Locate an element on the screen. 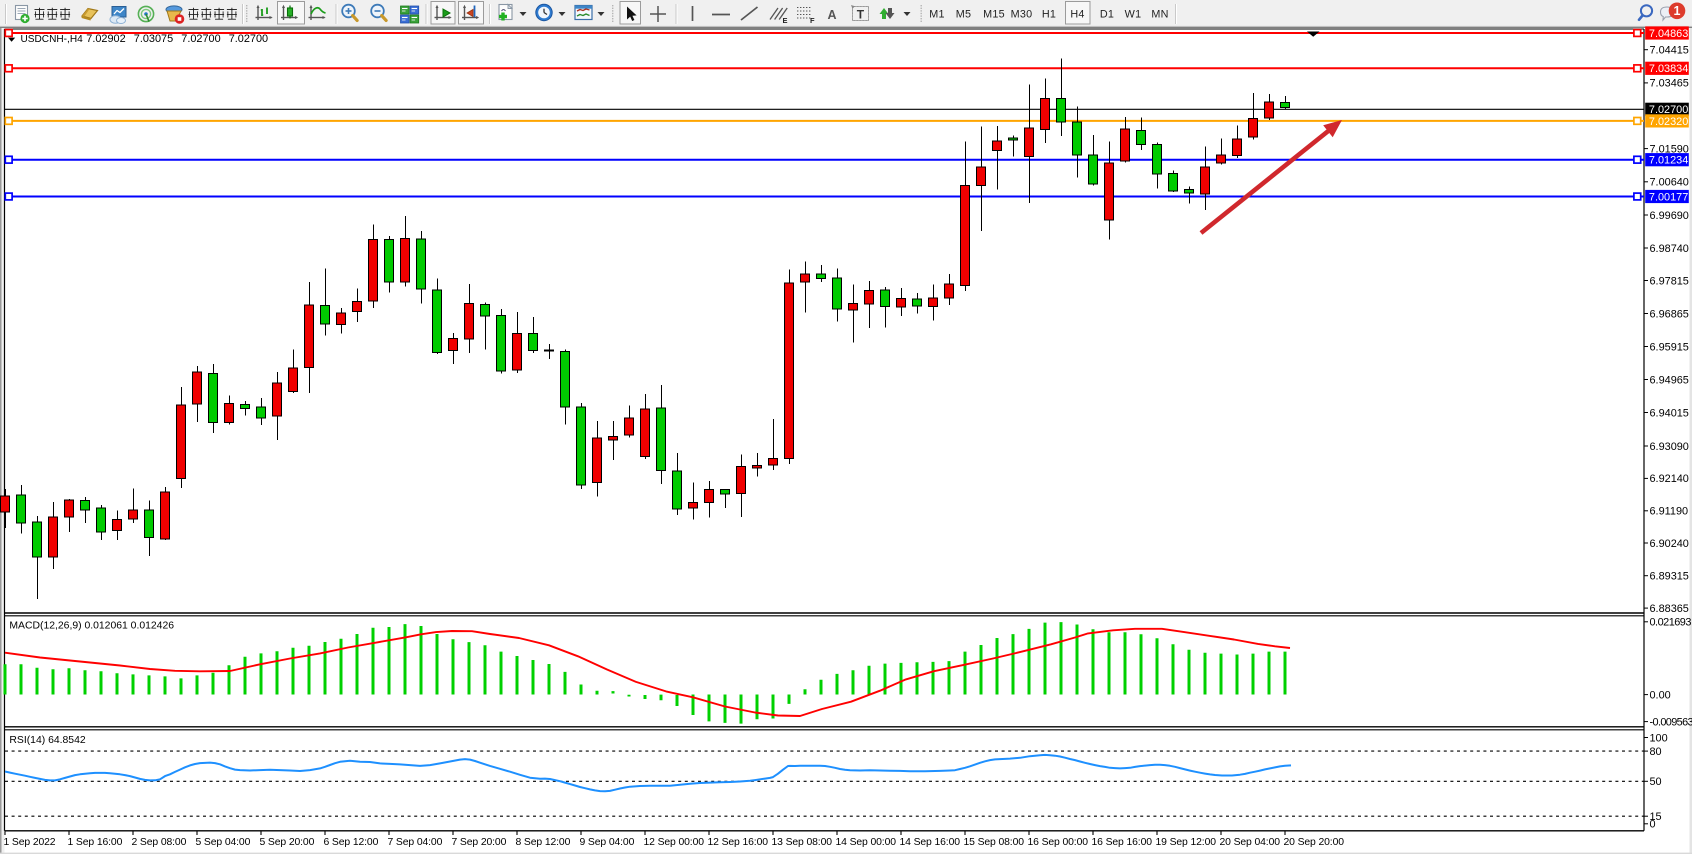  svg-text: 6.91190 is located at coordinates (1669, 512).